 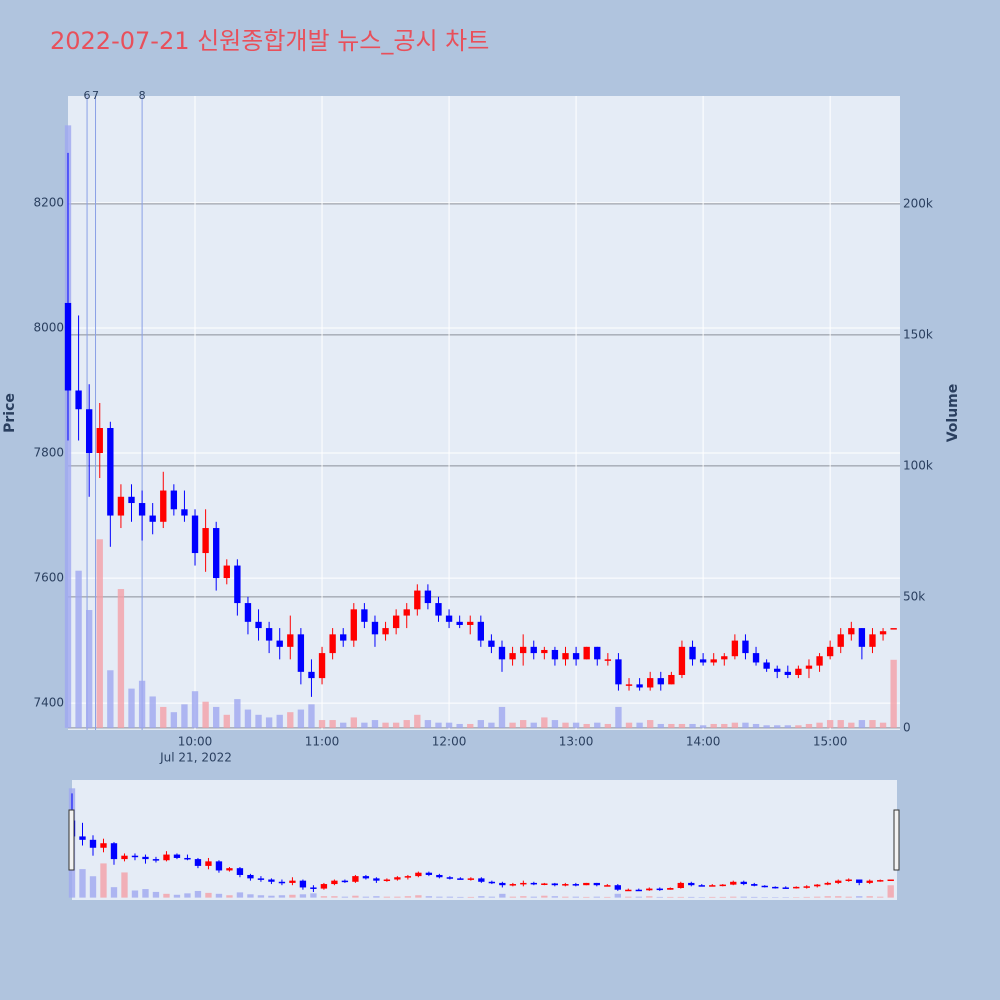 I want to click on news-marker-label: 8, so click(x=142, y=95).